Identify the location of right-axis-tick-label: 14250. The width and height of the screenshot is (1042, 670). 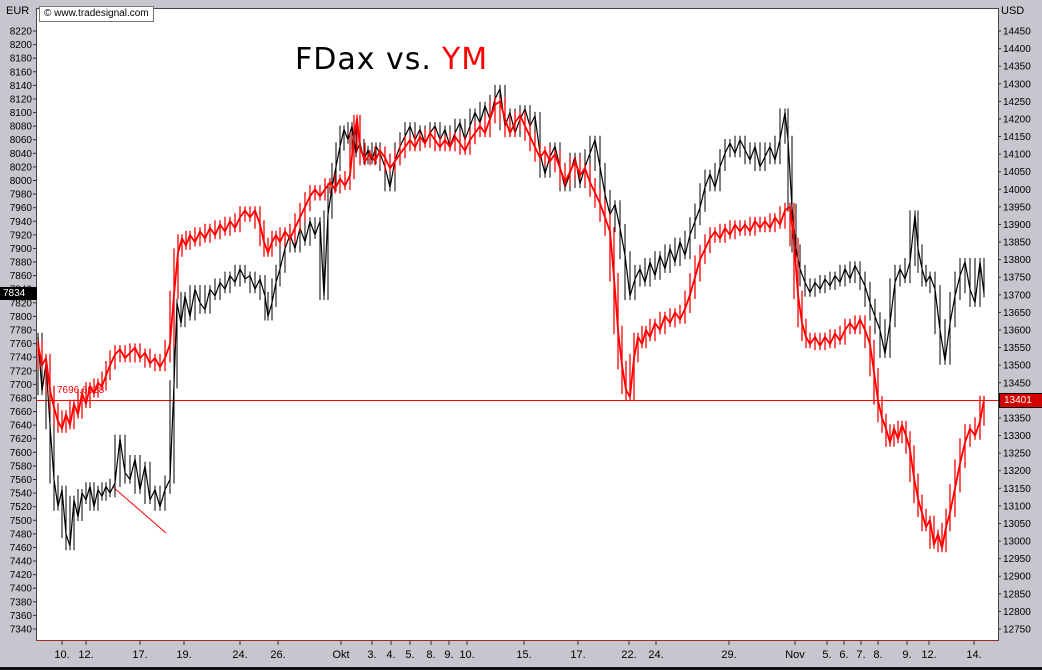
(1017, 102).